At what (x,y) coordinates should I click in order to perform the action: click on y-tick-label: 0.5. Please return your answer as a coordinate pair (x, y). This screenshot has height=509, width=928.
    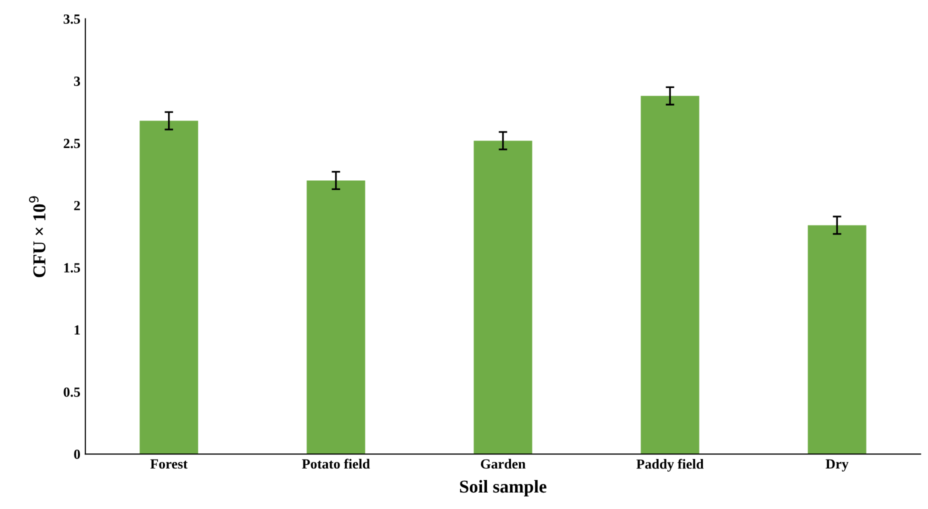
    Looking at the image, I should click on (72, 392).